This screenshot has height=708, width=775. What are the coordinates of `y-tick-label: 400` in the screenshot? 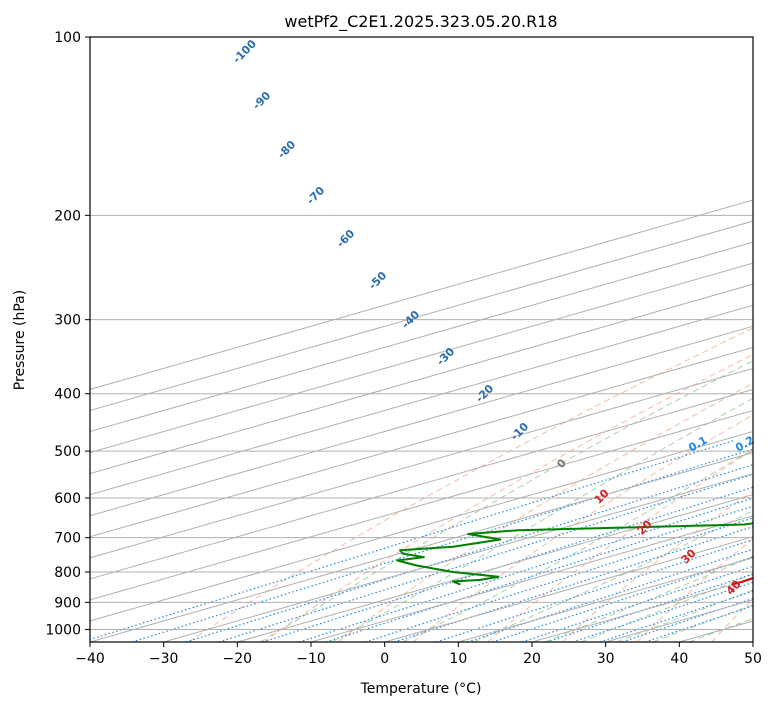 It's located at (67, 395).